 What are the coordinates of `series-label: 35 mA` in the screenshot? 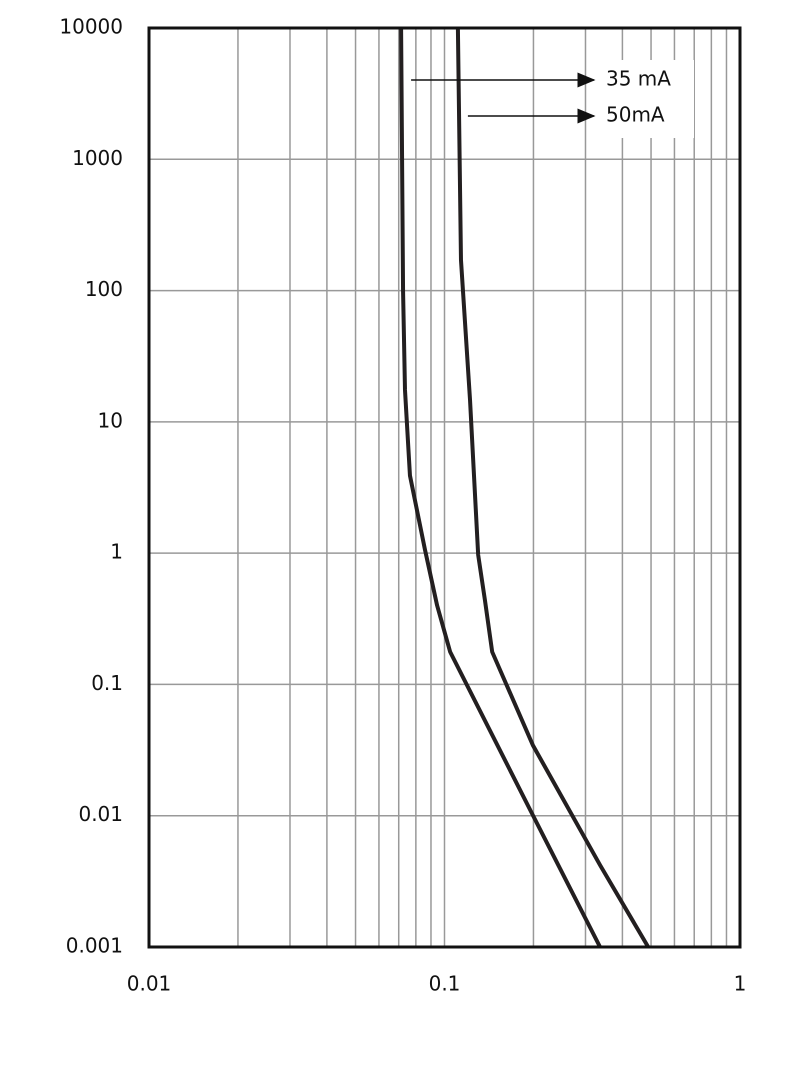 It's located at (638, 79).